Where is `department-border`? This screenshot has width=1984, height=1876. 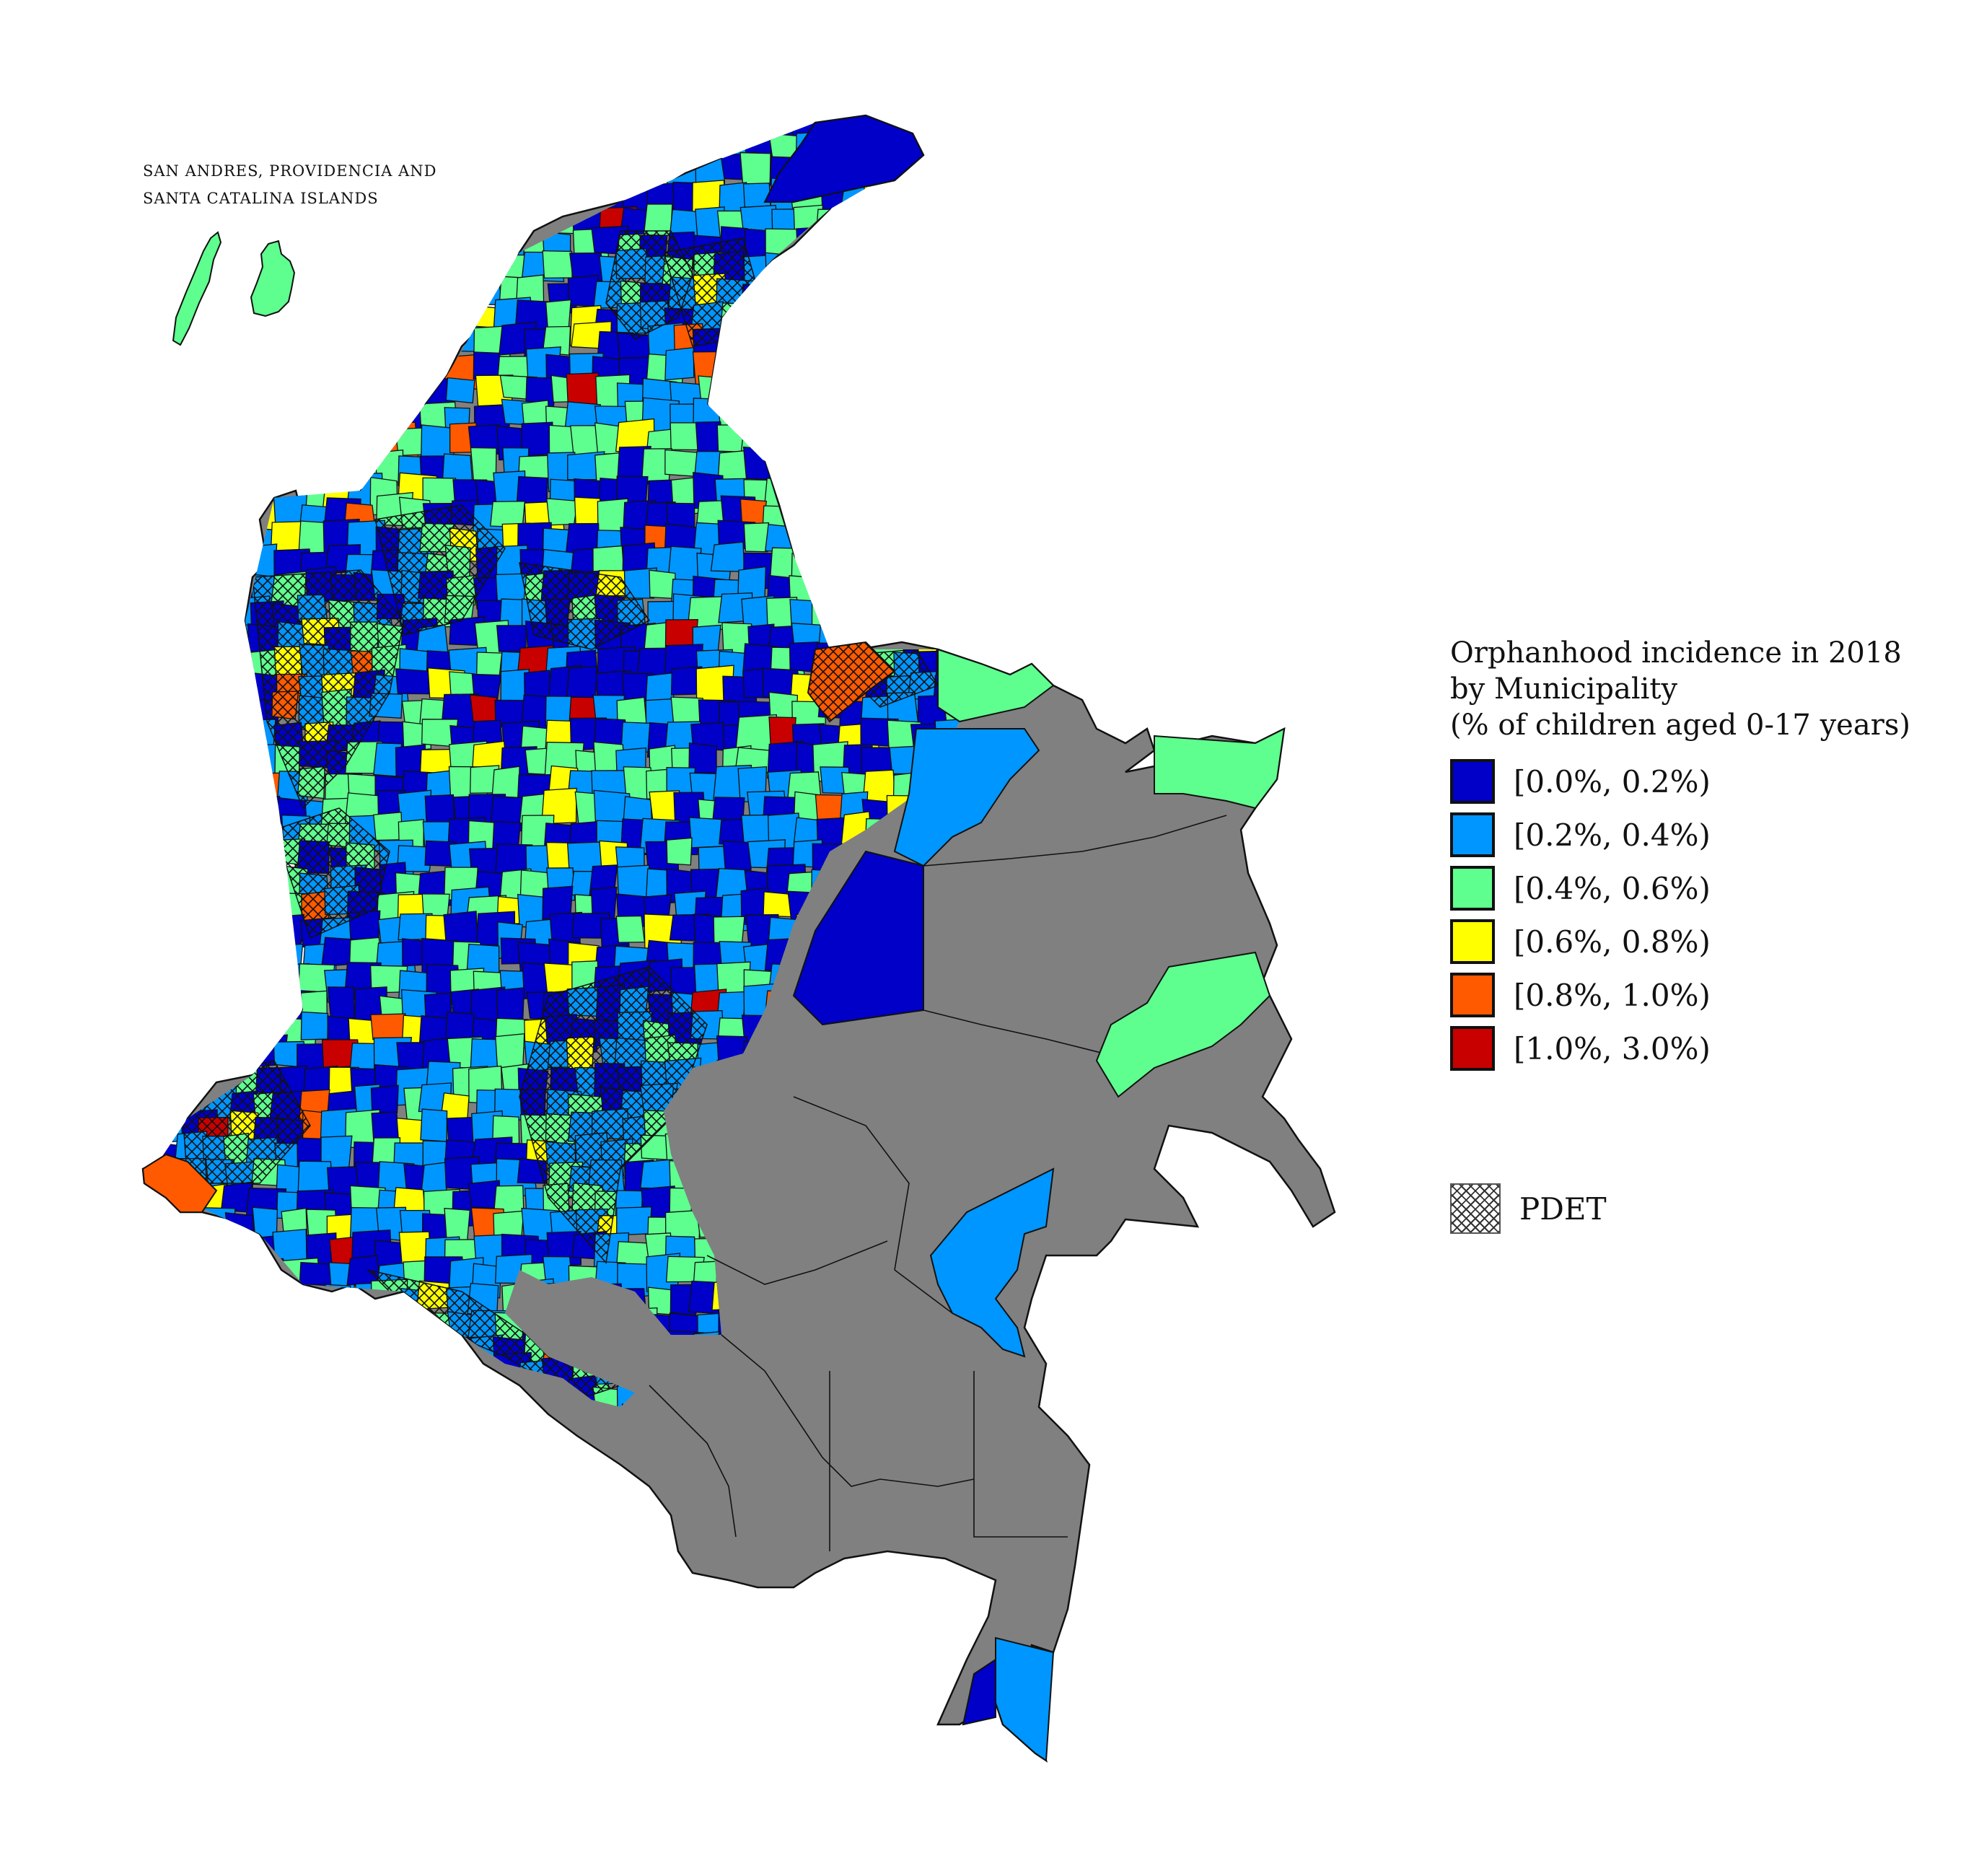
department-border is located at coordinates (923, 1292).